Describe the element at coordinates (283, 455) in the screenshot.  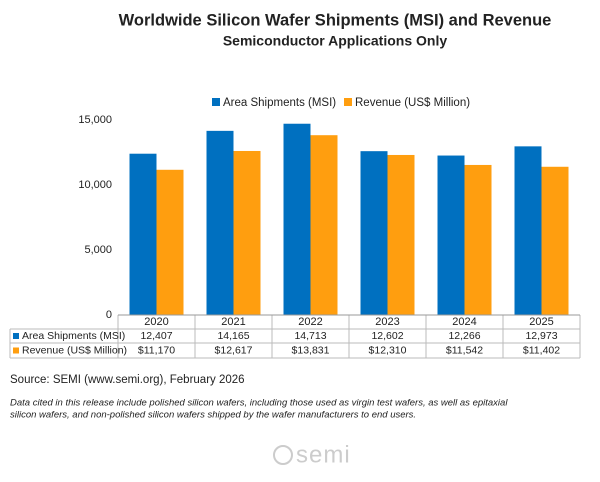
I see `logo-mark` at that location.